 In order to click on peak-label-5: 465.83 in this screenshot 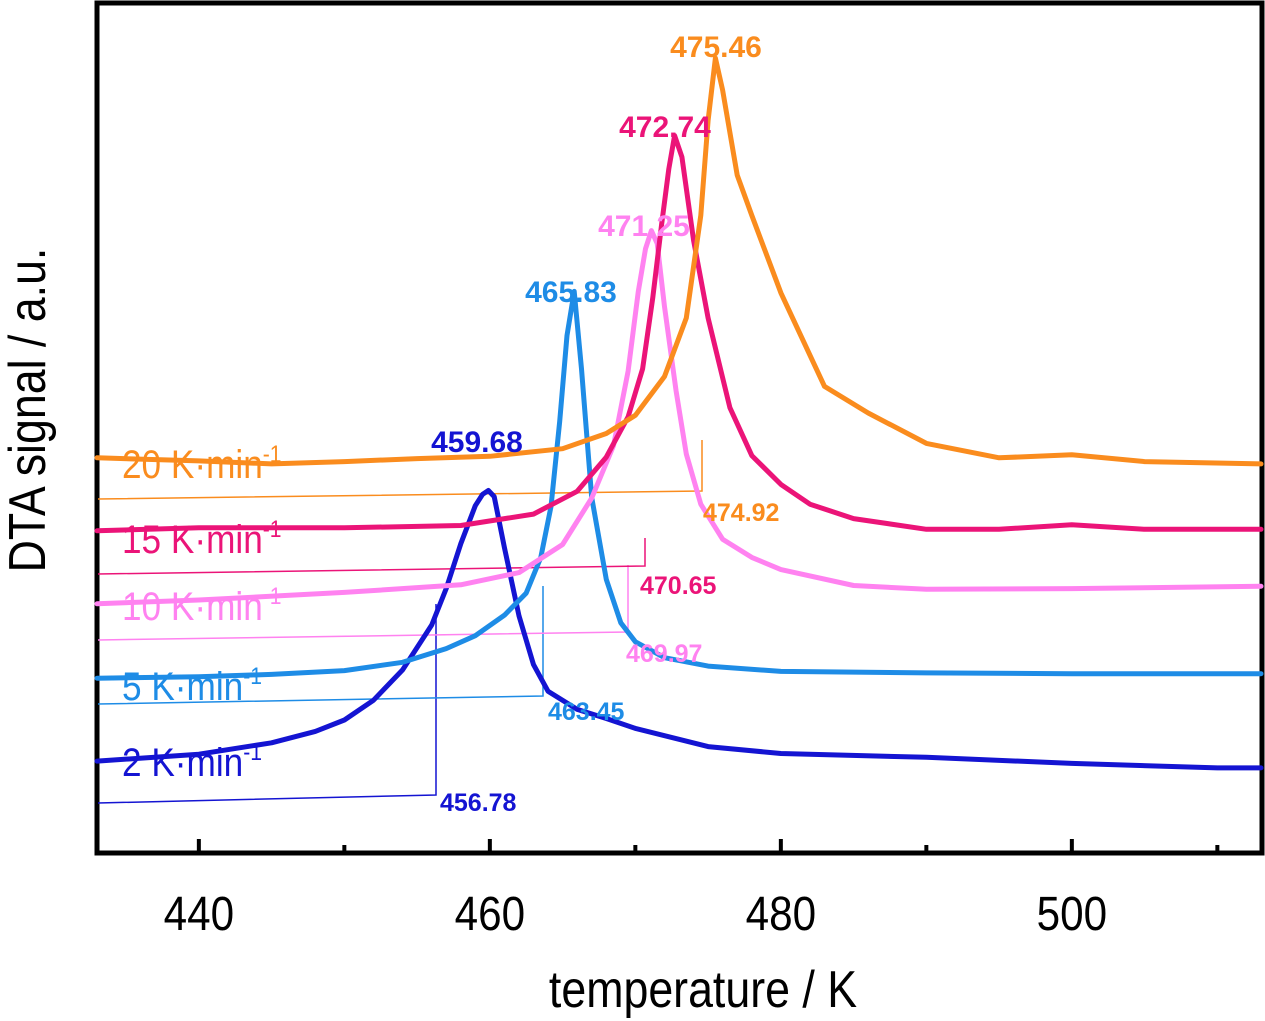, I will do `click(571, 292)`.